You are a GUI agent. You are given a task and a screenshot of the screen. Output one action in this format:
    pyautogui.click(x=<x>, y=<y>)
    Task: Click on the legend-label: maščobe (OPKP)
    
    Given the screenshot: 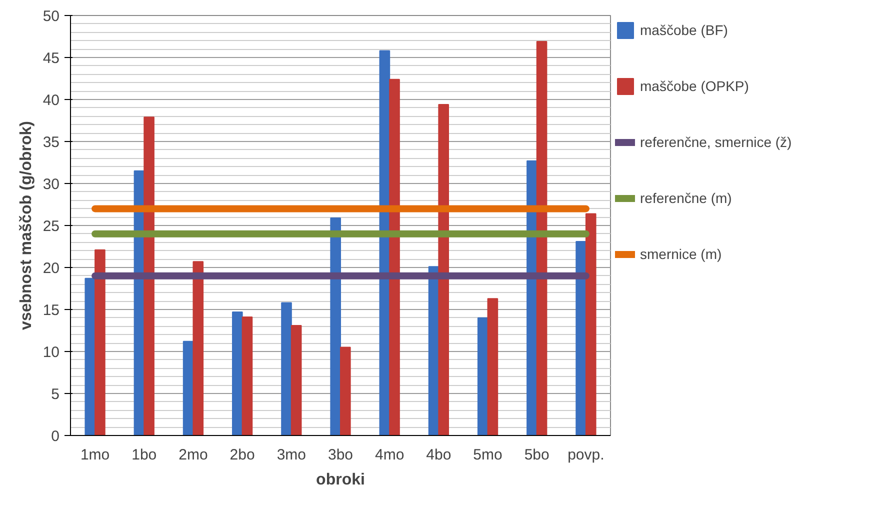 What is the action you would take?
    pyautogui.click(x=694, y=86)
    